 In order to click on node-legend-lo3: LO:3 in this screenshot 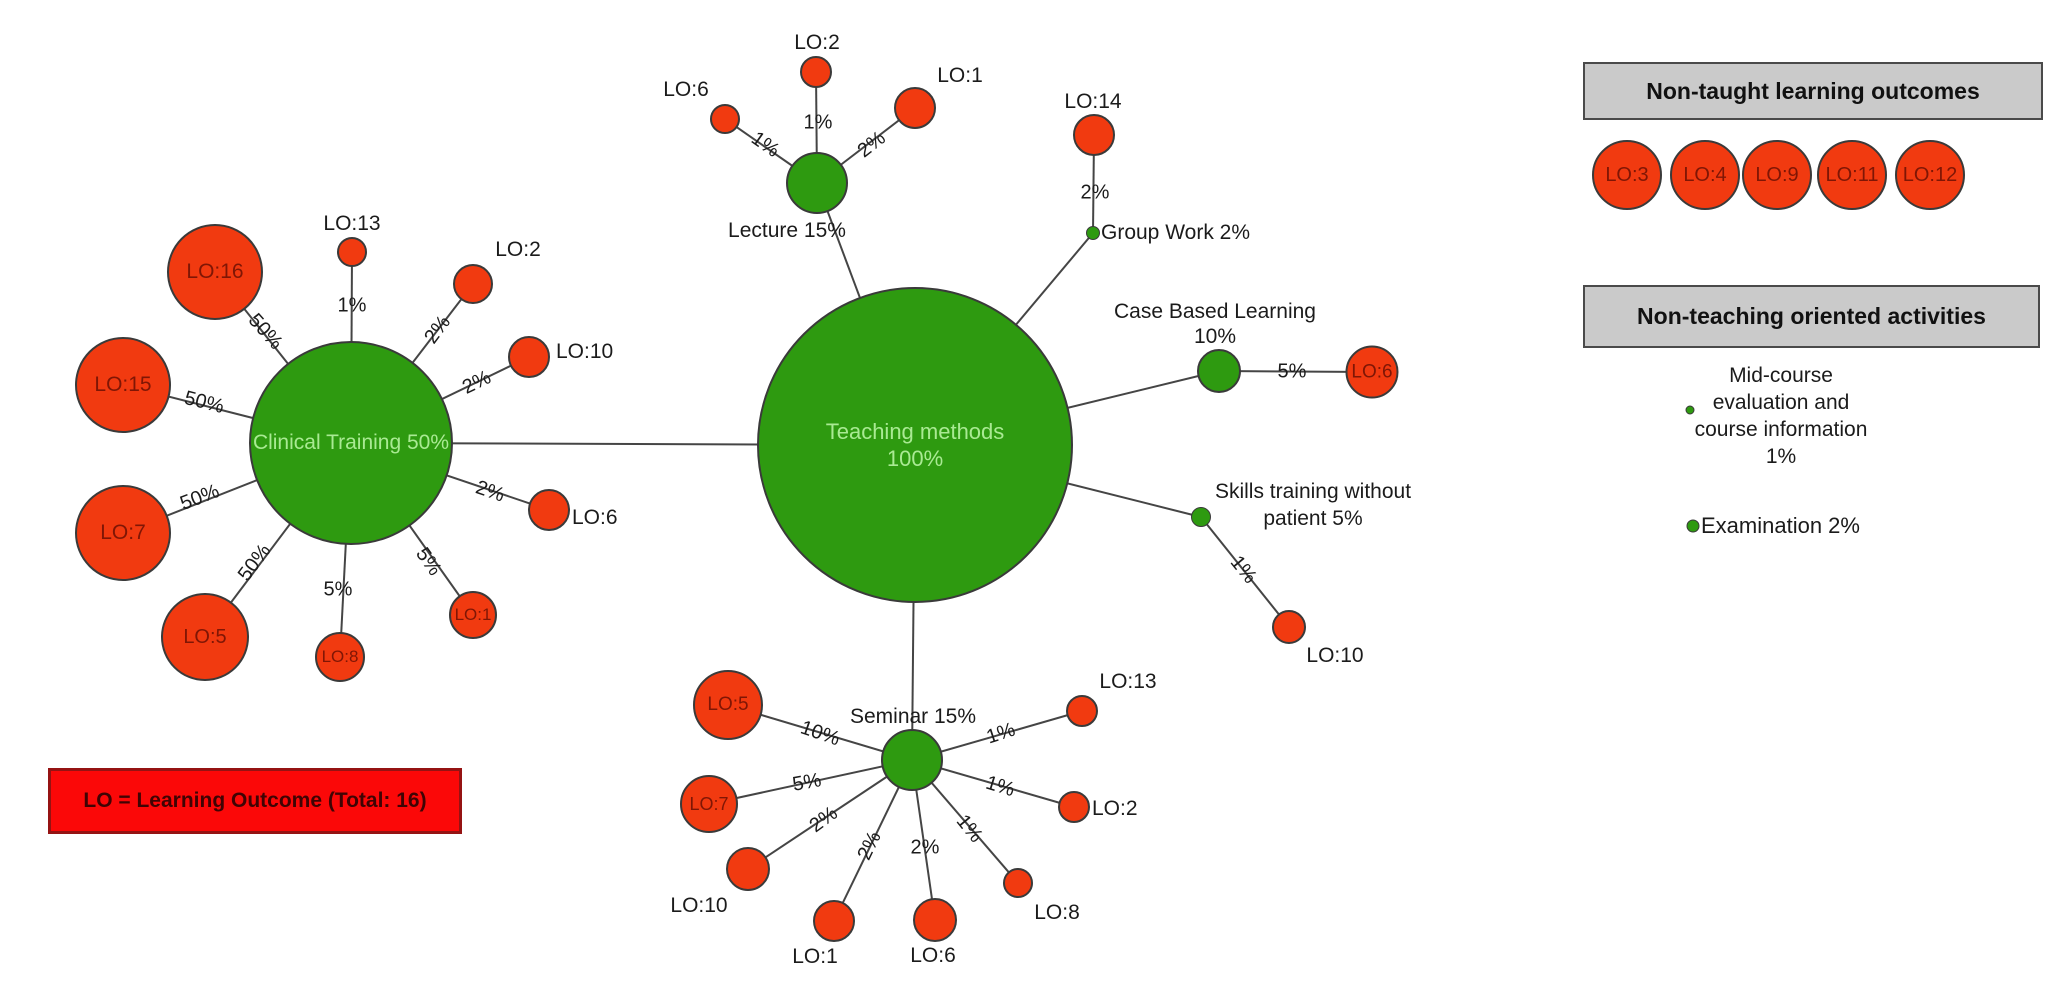, I will do `click(1627, 175)`.